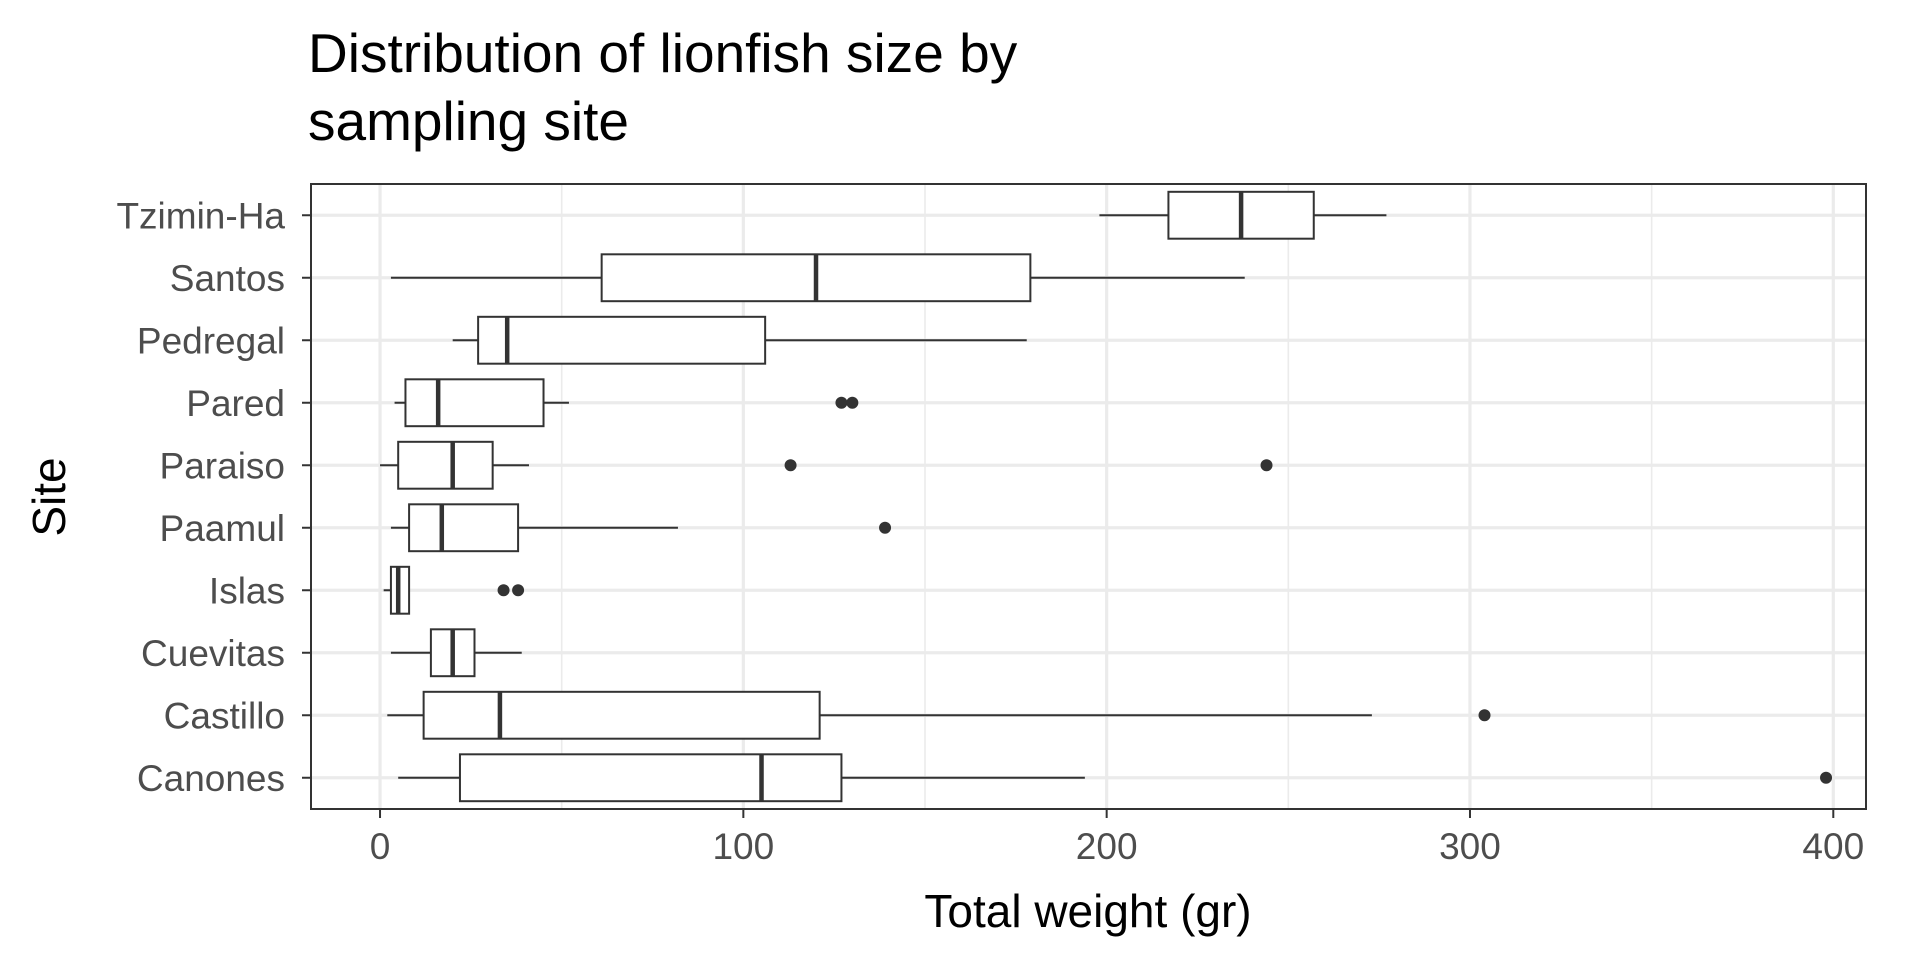 The image size is (1920, 960). What do you see at coordinates (213, 653) in the screenshot?
I see `y-tick-label: Cuevitas` at bounding box center [213, 653].